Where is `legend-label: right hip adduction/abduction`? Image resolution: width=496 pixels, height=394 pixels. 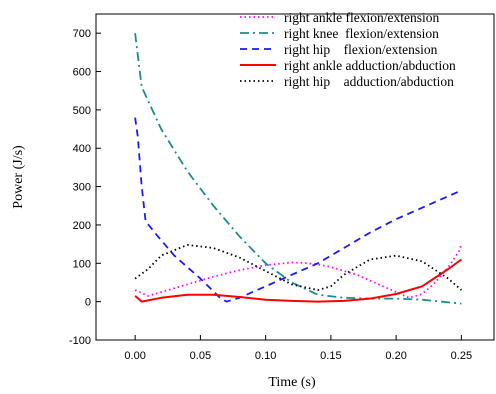 legend-label: right hip adduction/abduction is located at coordinates (369, 81).